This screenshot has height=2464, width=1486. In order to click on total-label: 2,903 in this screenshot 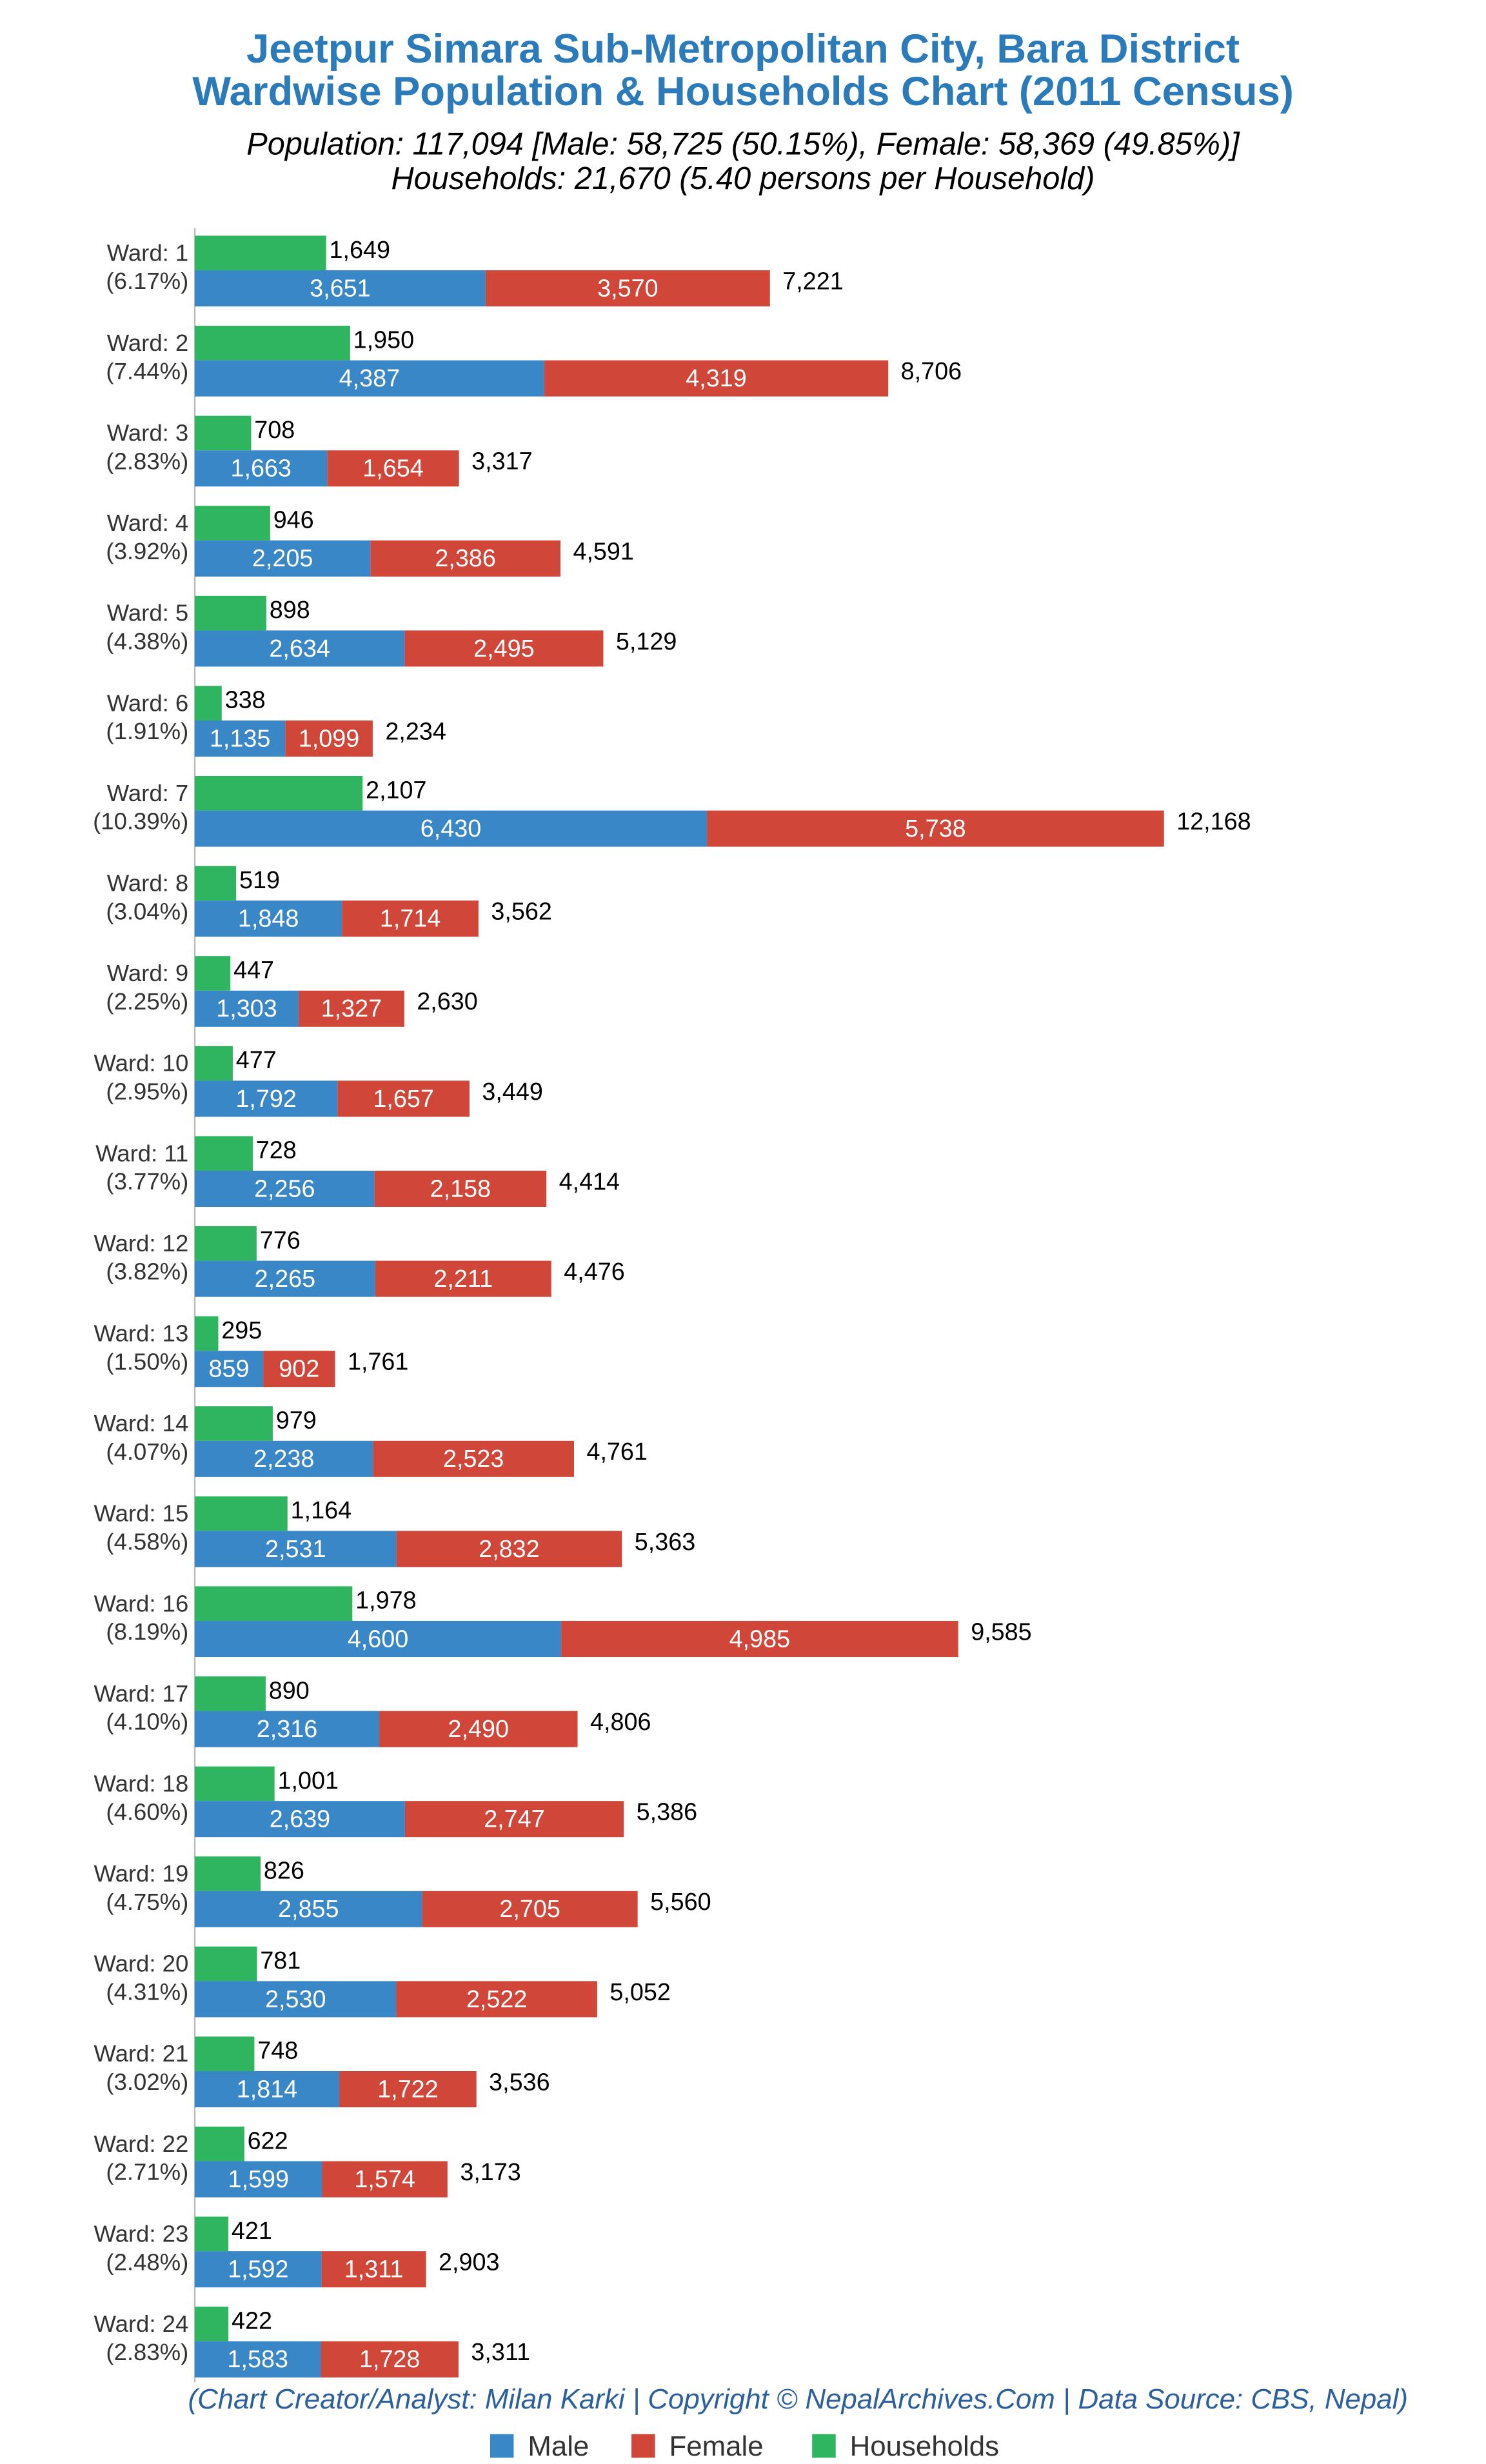, I will do `click(469, 2262)`.